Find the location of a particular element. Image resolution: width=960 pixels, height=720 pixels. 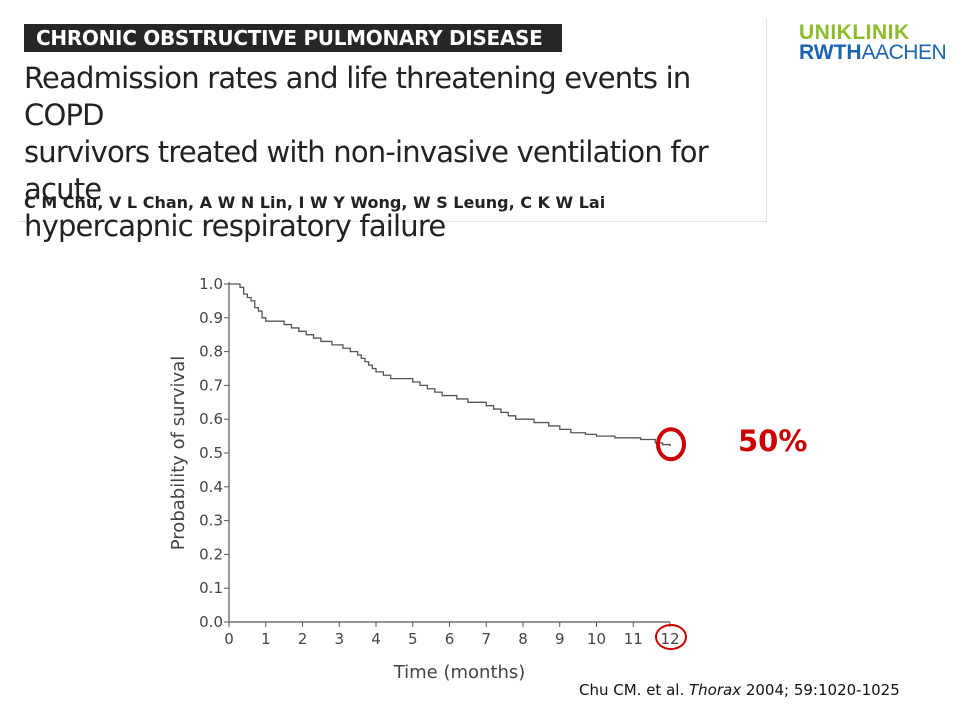

y-tick-label: 0.4 is located at coordinates (211, 487).